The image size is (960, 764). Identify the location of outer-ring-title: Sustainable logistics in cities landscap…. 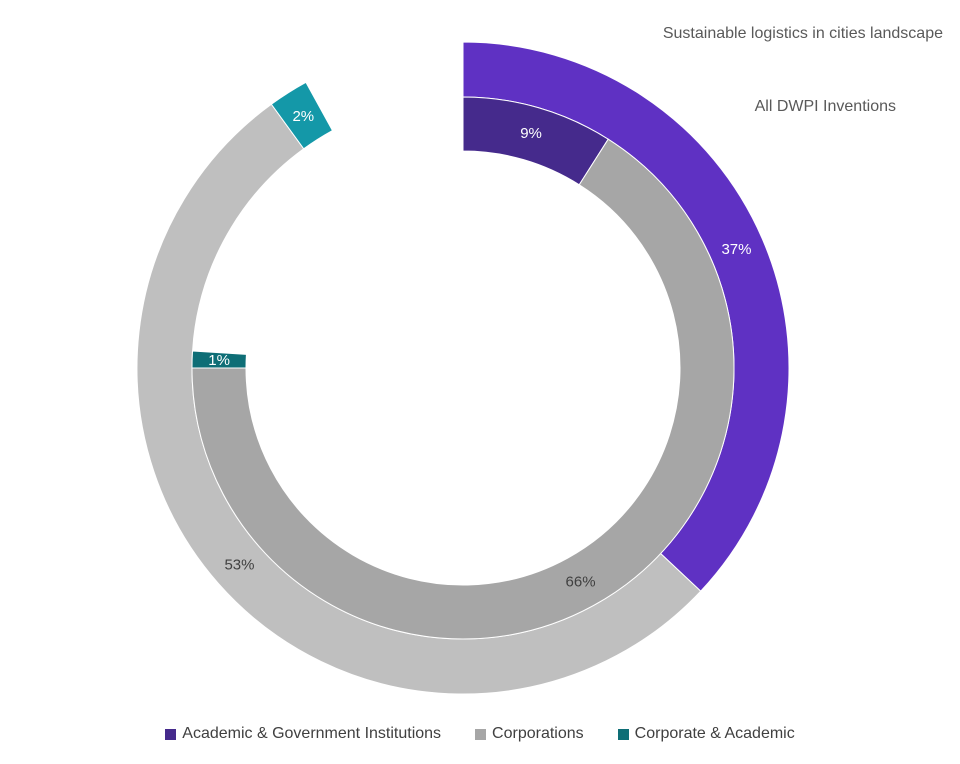
(803, 33).